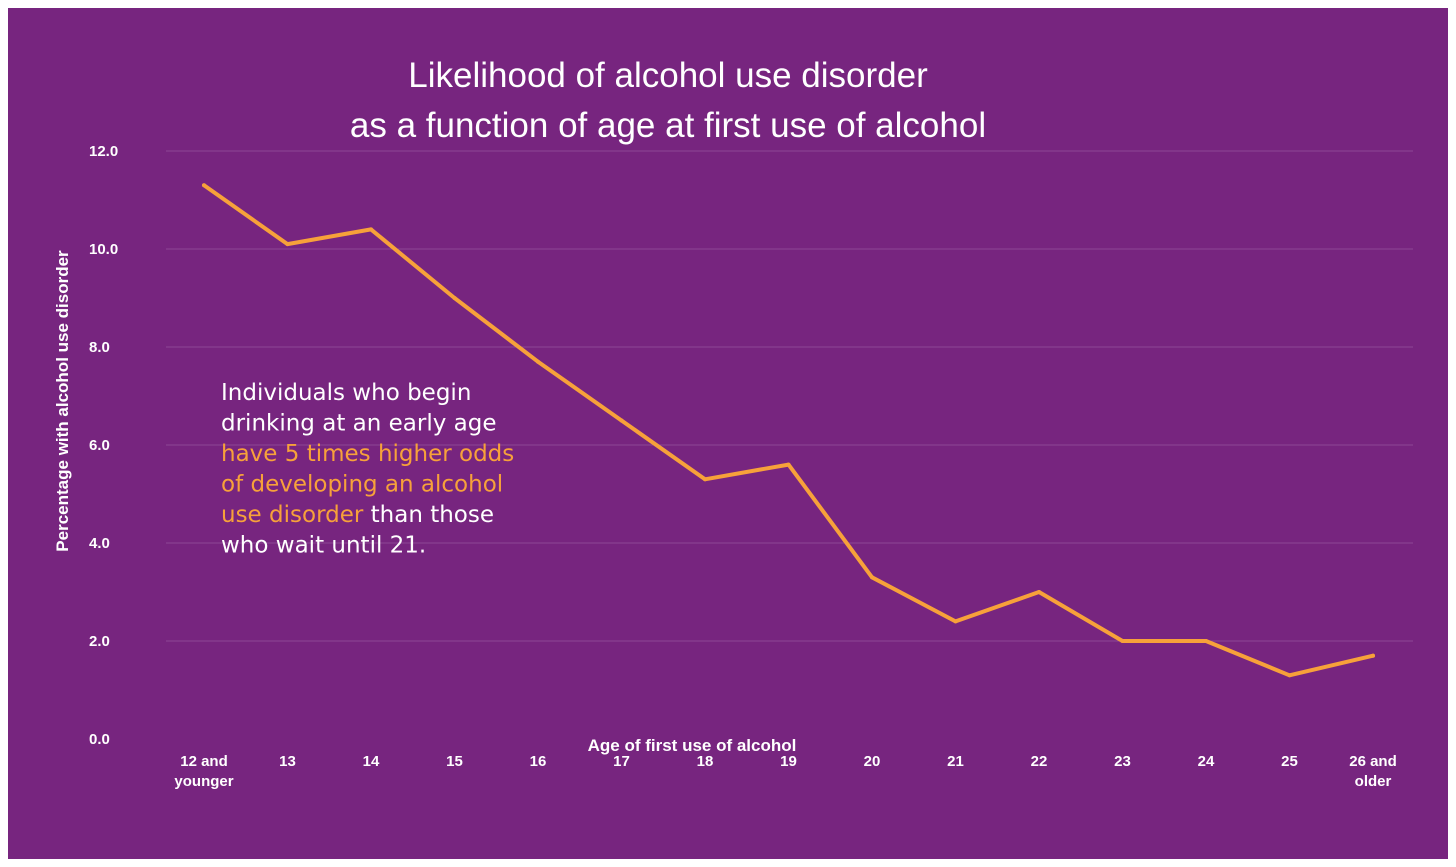 Image resolution: width=1456 pixels, height=867 pixels. What do you see at coordinates (955, 761) in the screenshot?
I see `x-tick-label: 21` at bounding box center [955, 761].